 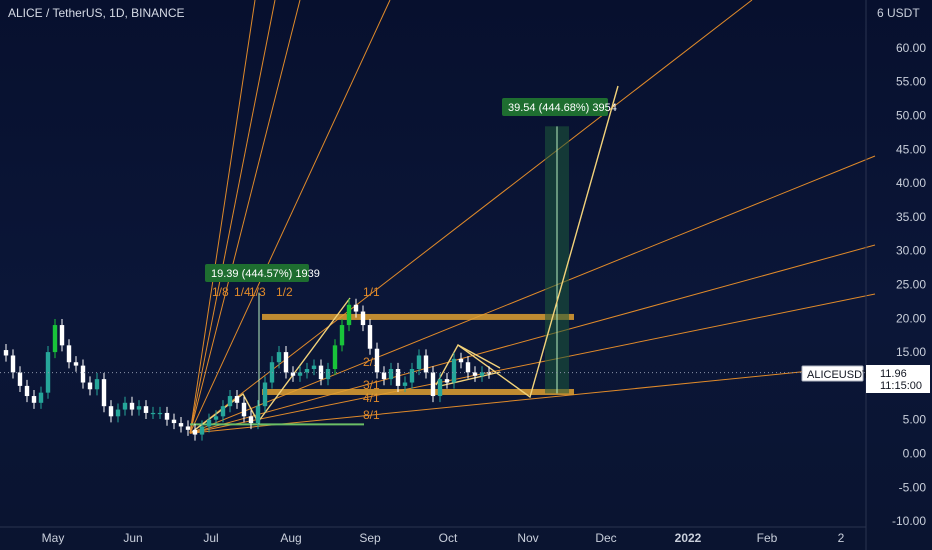 I want to click on x-axis: May Jun Jul Aug Sep Oct Nov Dec 2022 Feb 2, so click(x=433, y=535).